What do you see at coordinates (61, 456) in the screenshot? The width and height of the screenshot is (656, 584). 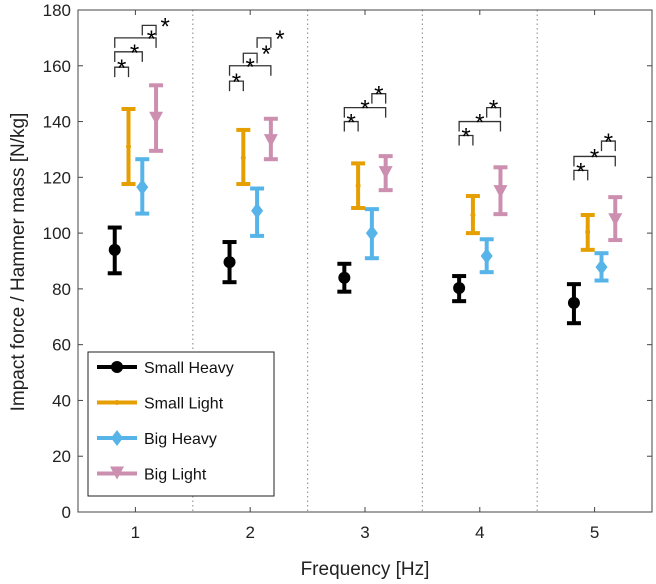 I see `y-tick-label: 20` at bounding box center [61, 456].